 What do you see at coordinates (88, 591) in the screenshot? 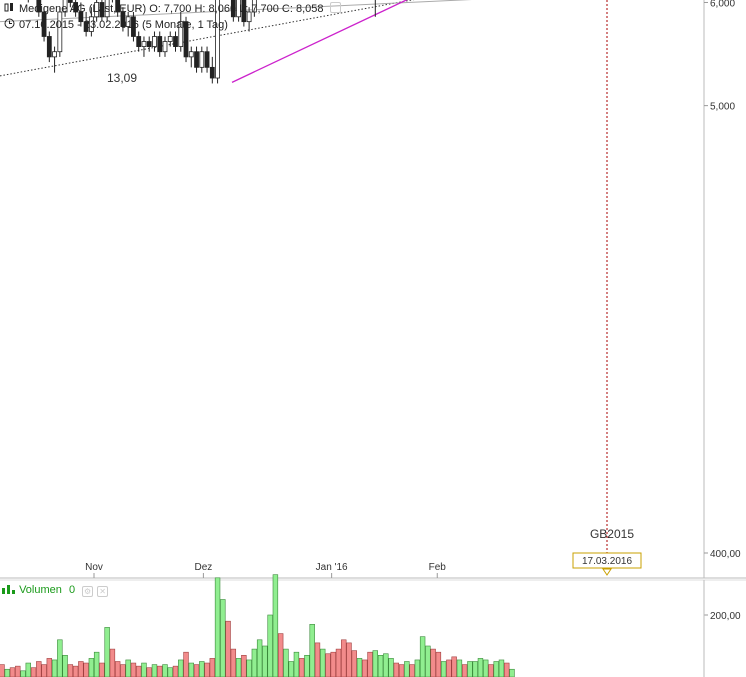
I see `volume-settings-icon: ⚙` at bounding box center [88, 591].